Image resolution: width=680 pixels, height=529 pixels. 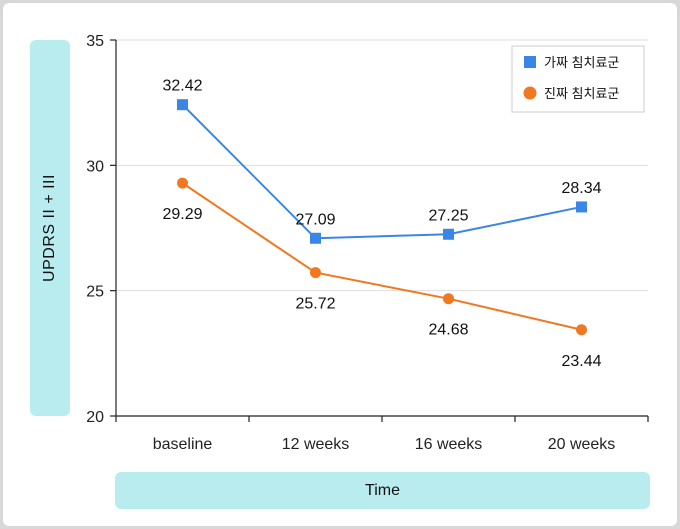 I want to click on x-axis-label: Time, so click(x=382, y=490).